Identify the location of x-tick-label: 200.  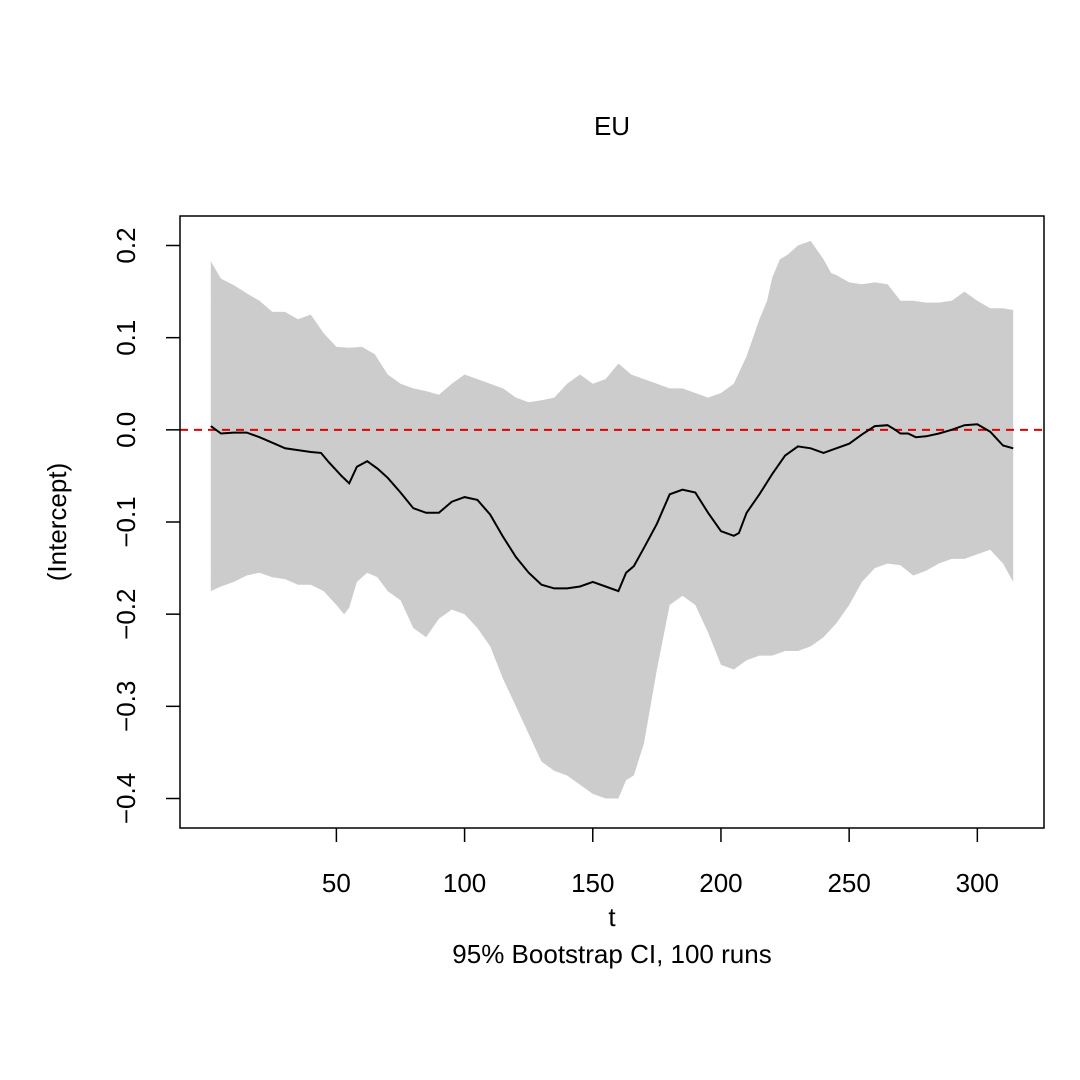
(720, 883).